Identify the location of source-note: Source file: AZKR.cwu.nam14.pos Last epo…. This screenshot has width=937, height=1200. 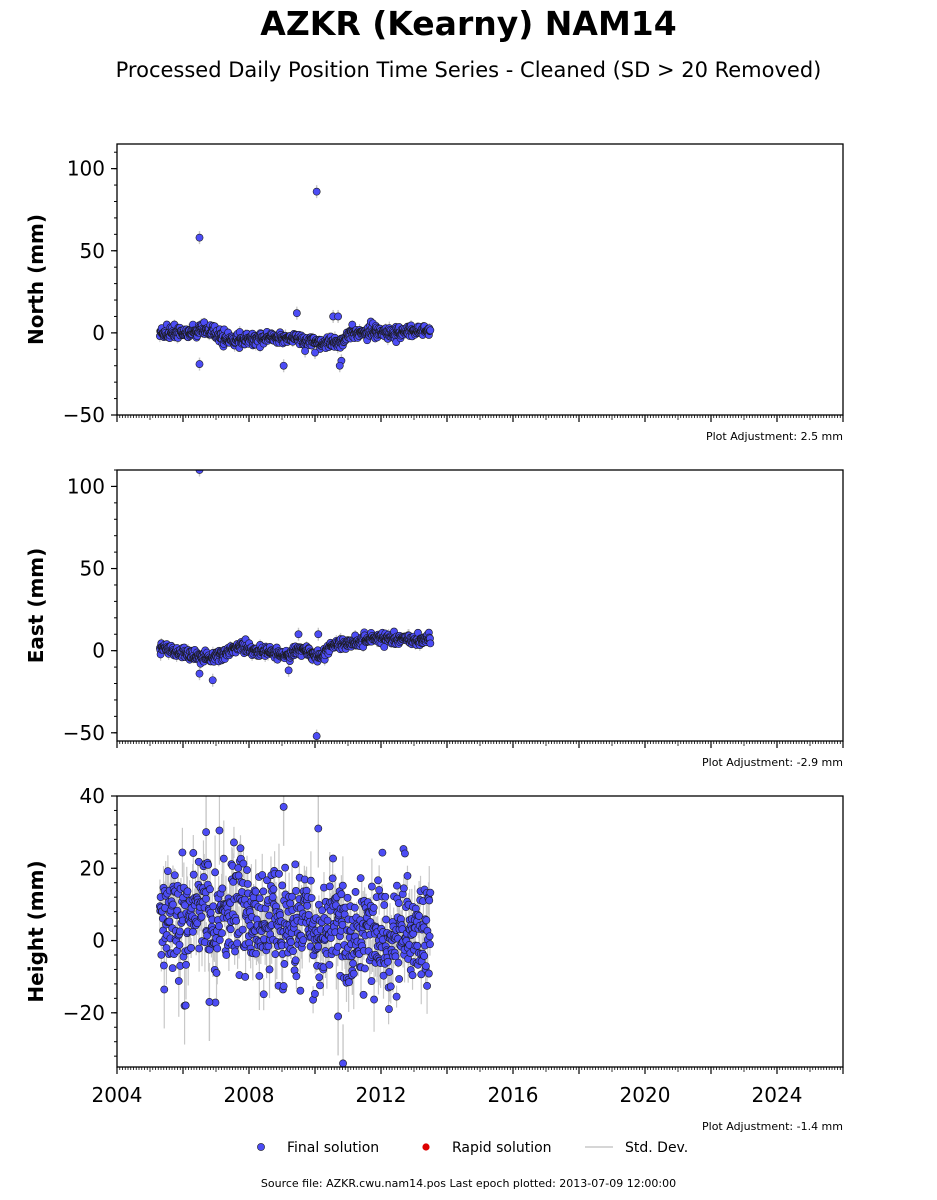
(468, 1183).